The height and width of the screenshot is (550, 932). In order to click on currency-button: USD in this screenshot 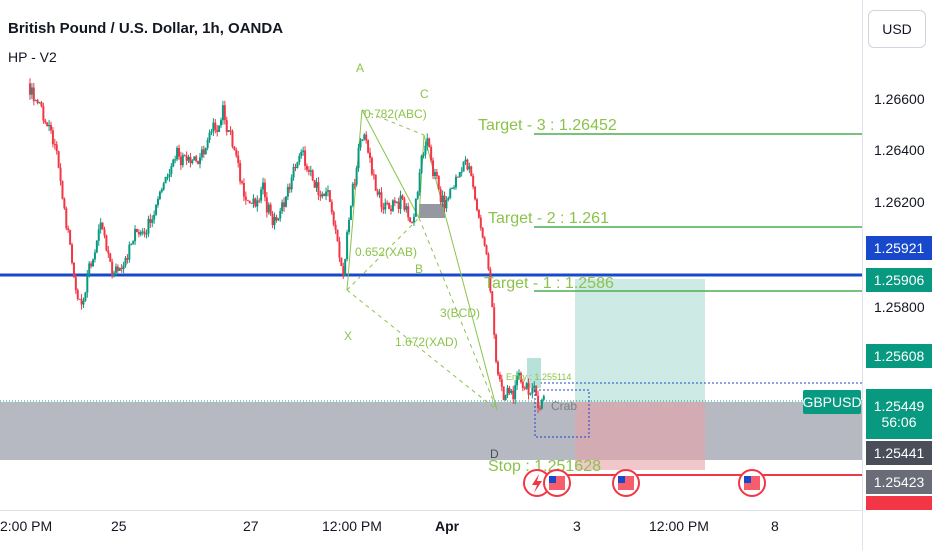, I will do `click(897, 29)`.